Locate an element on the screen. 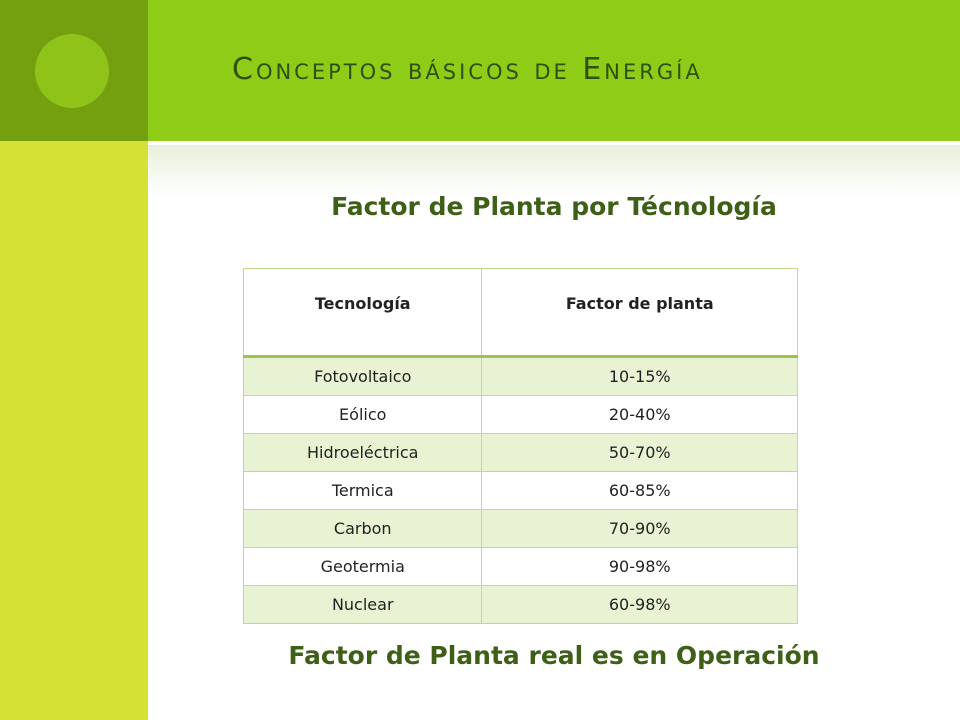  table-row: Carbon 70-90% is located at coordinates (520, 528).